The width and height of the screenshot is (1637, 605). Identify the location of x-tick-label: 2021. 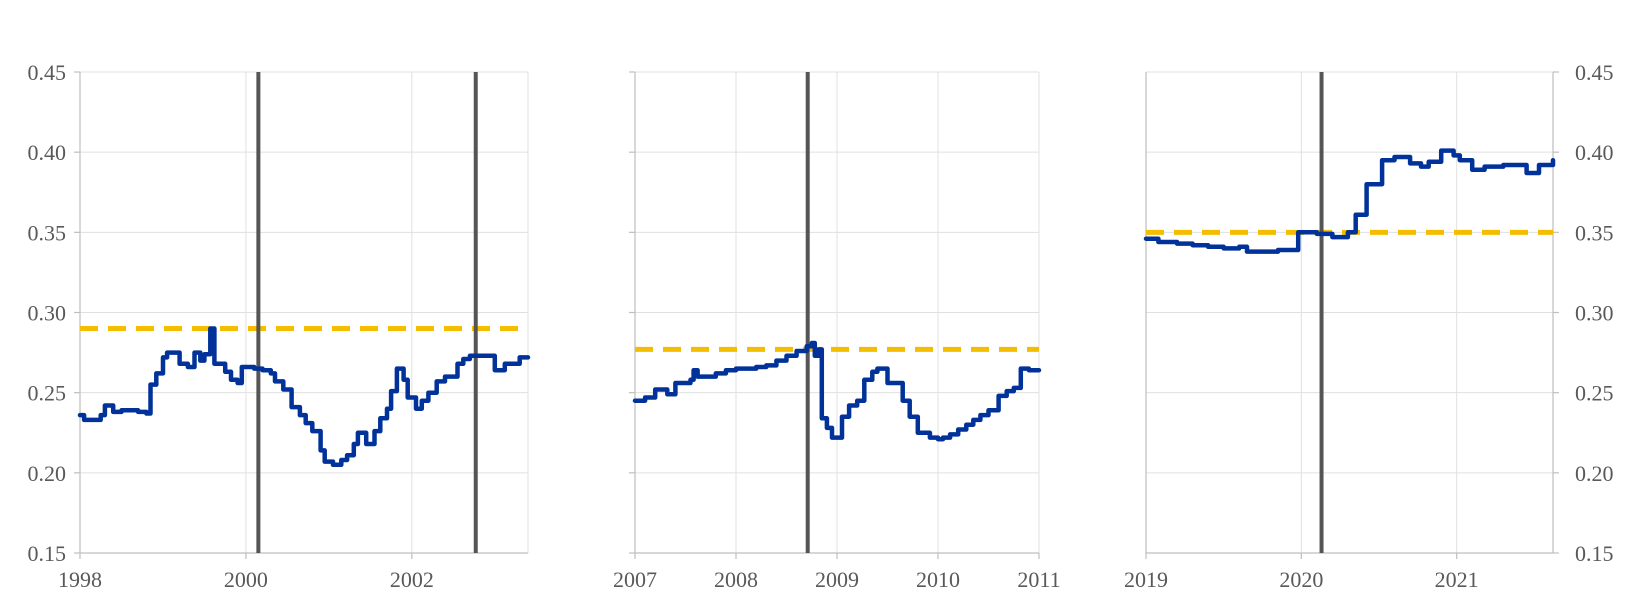
(1457, 579).